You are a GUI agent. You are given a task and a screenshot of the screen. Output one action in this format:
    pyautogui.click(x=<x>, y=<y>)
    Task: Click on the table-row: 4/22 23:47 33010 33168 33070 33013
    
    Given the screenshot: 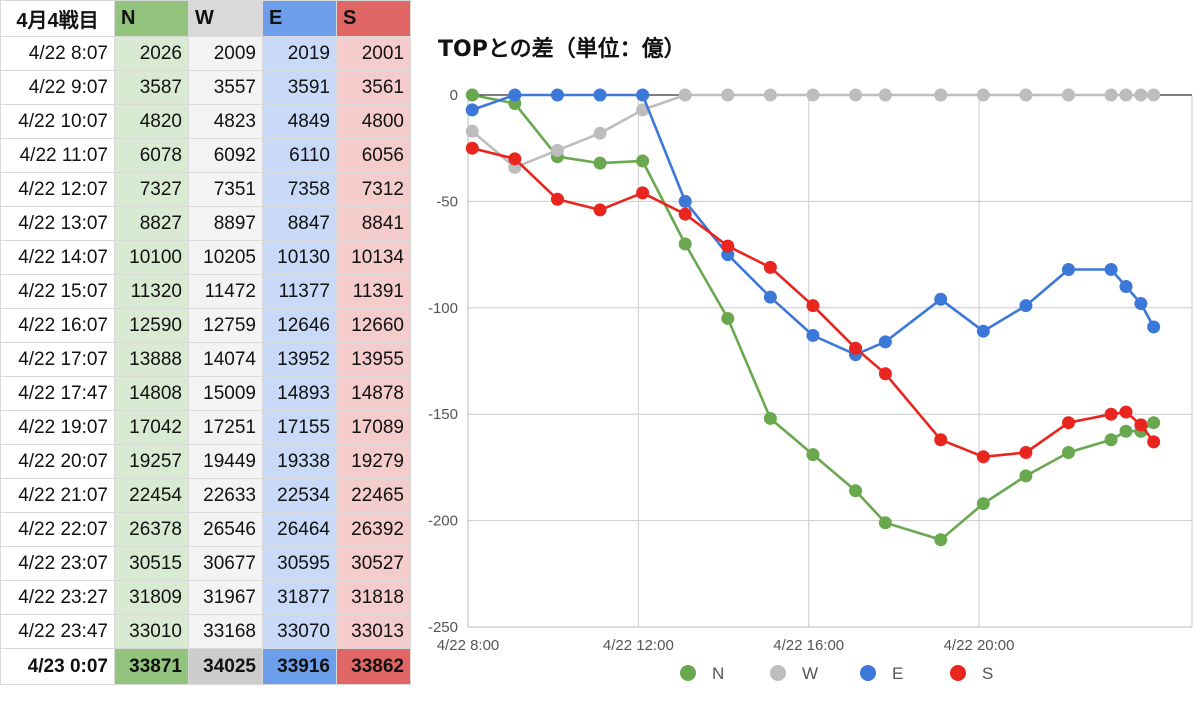 What is the action you would take?
    pyautogui.click(x=205, y=631)
    